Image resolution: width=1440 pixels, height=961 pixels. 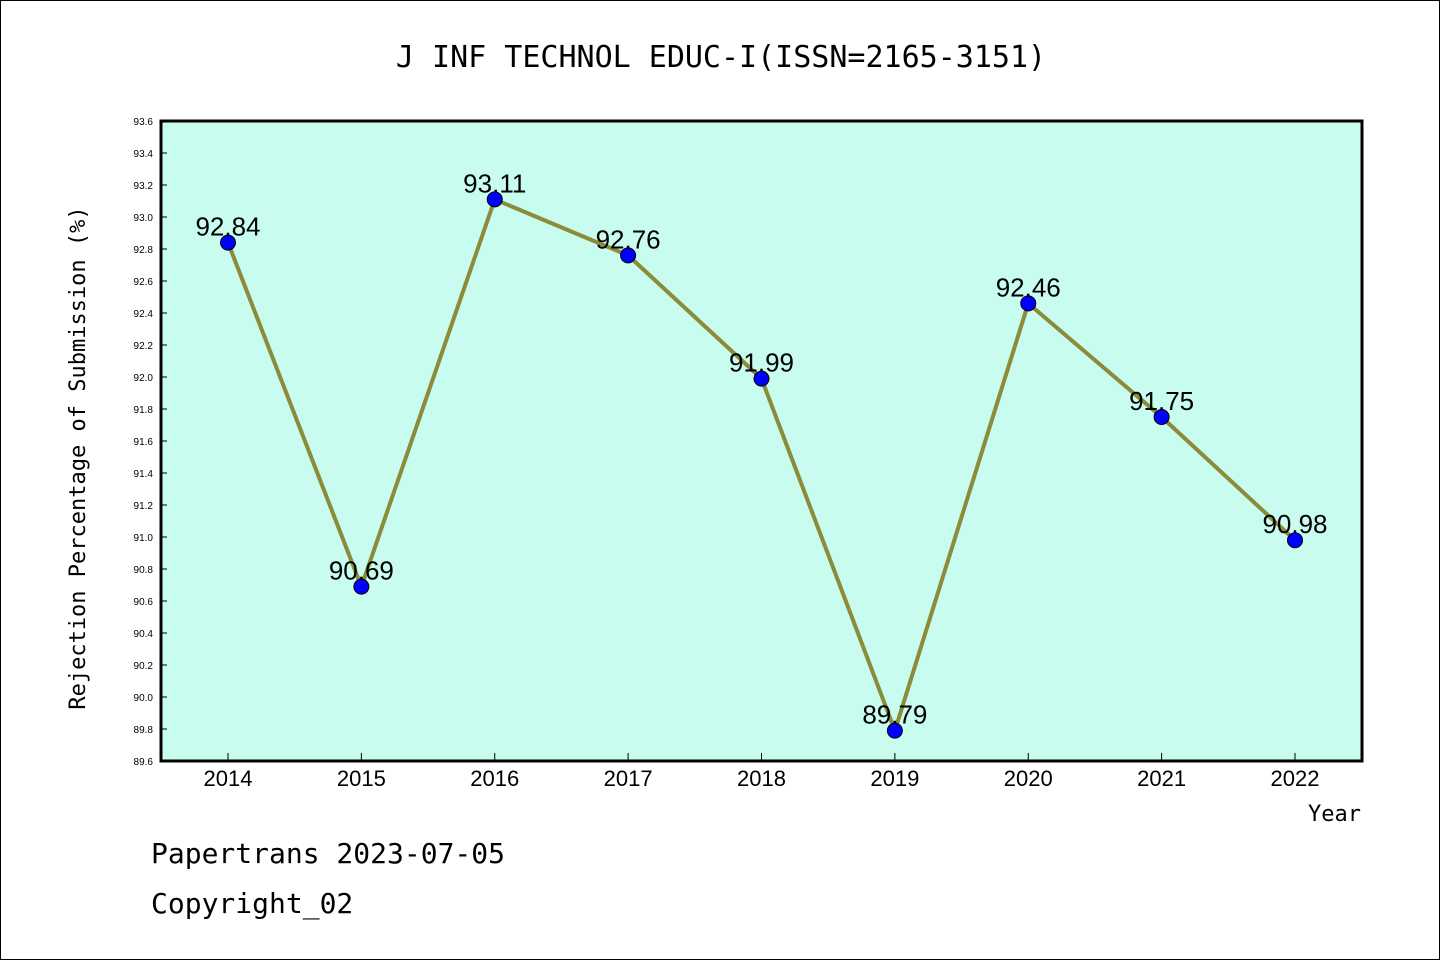 What do you see at coordinates (144, 346) in the screenshot?
I see `y-tick-label: 92.2` at bounding box center [144, 346].